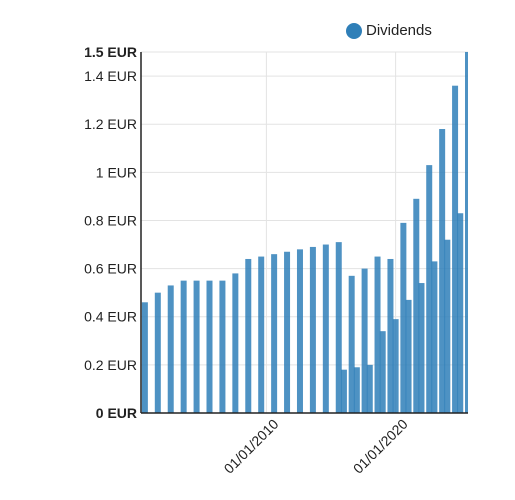 This screenshot has height=500, width=515. I want to click on legend: Dividends, so click(389, 30).